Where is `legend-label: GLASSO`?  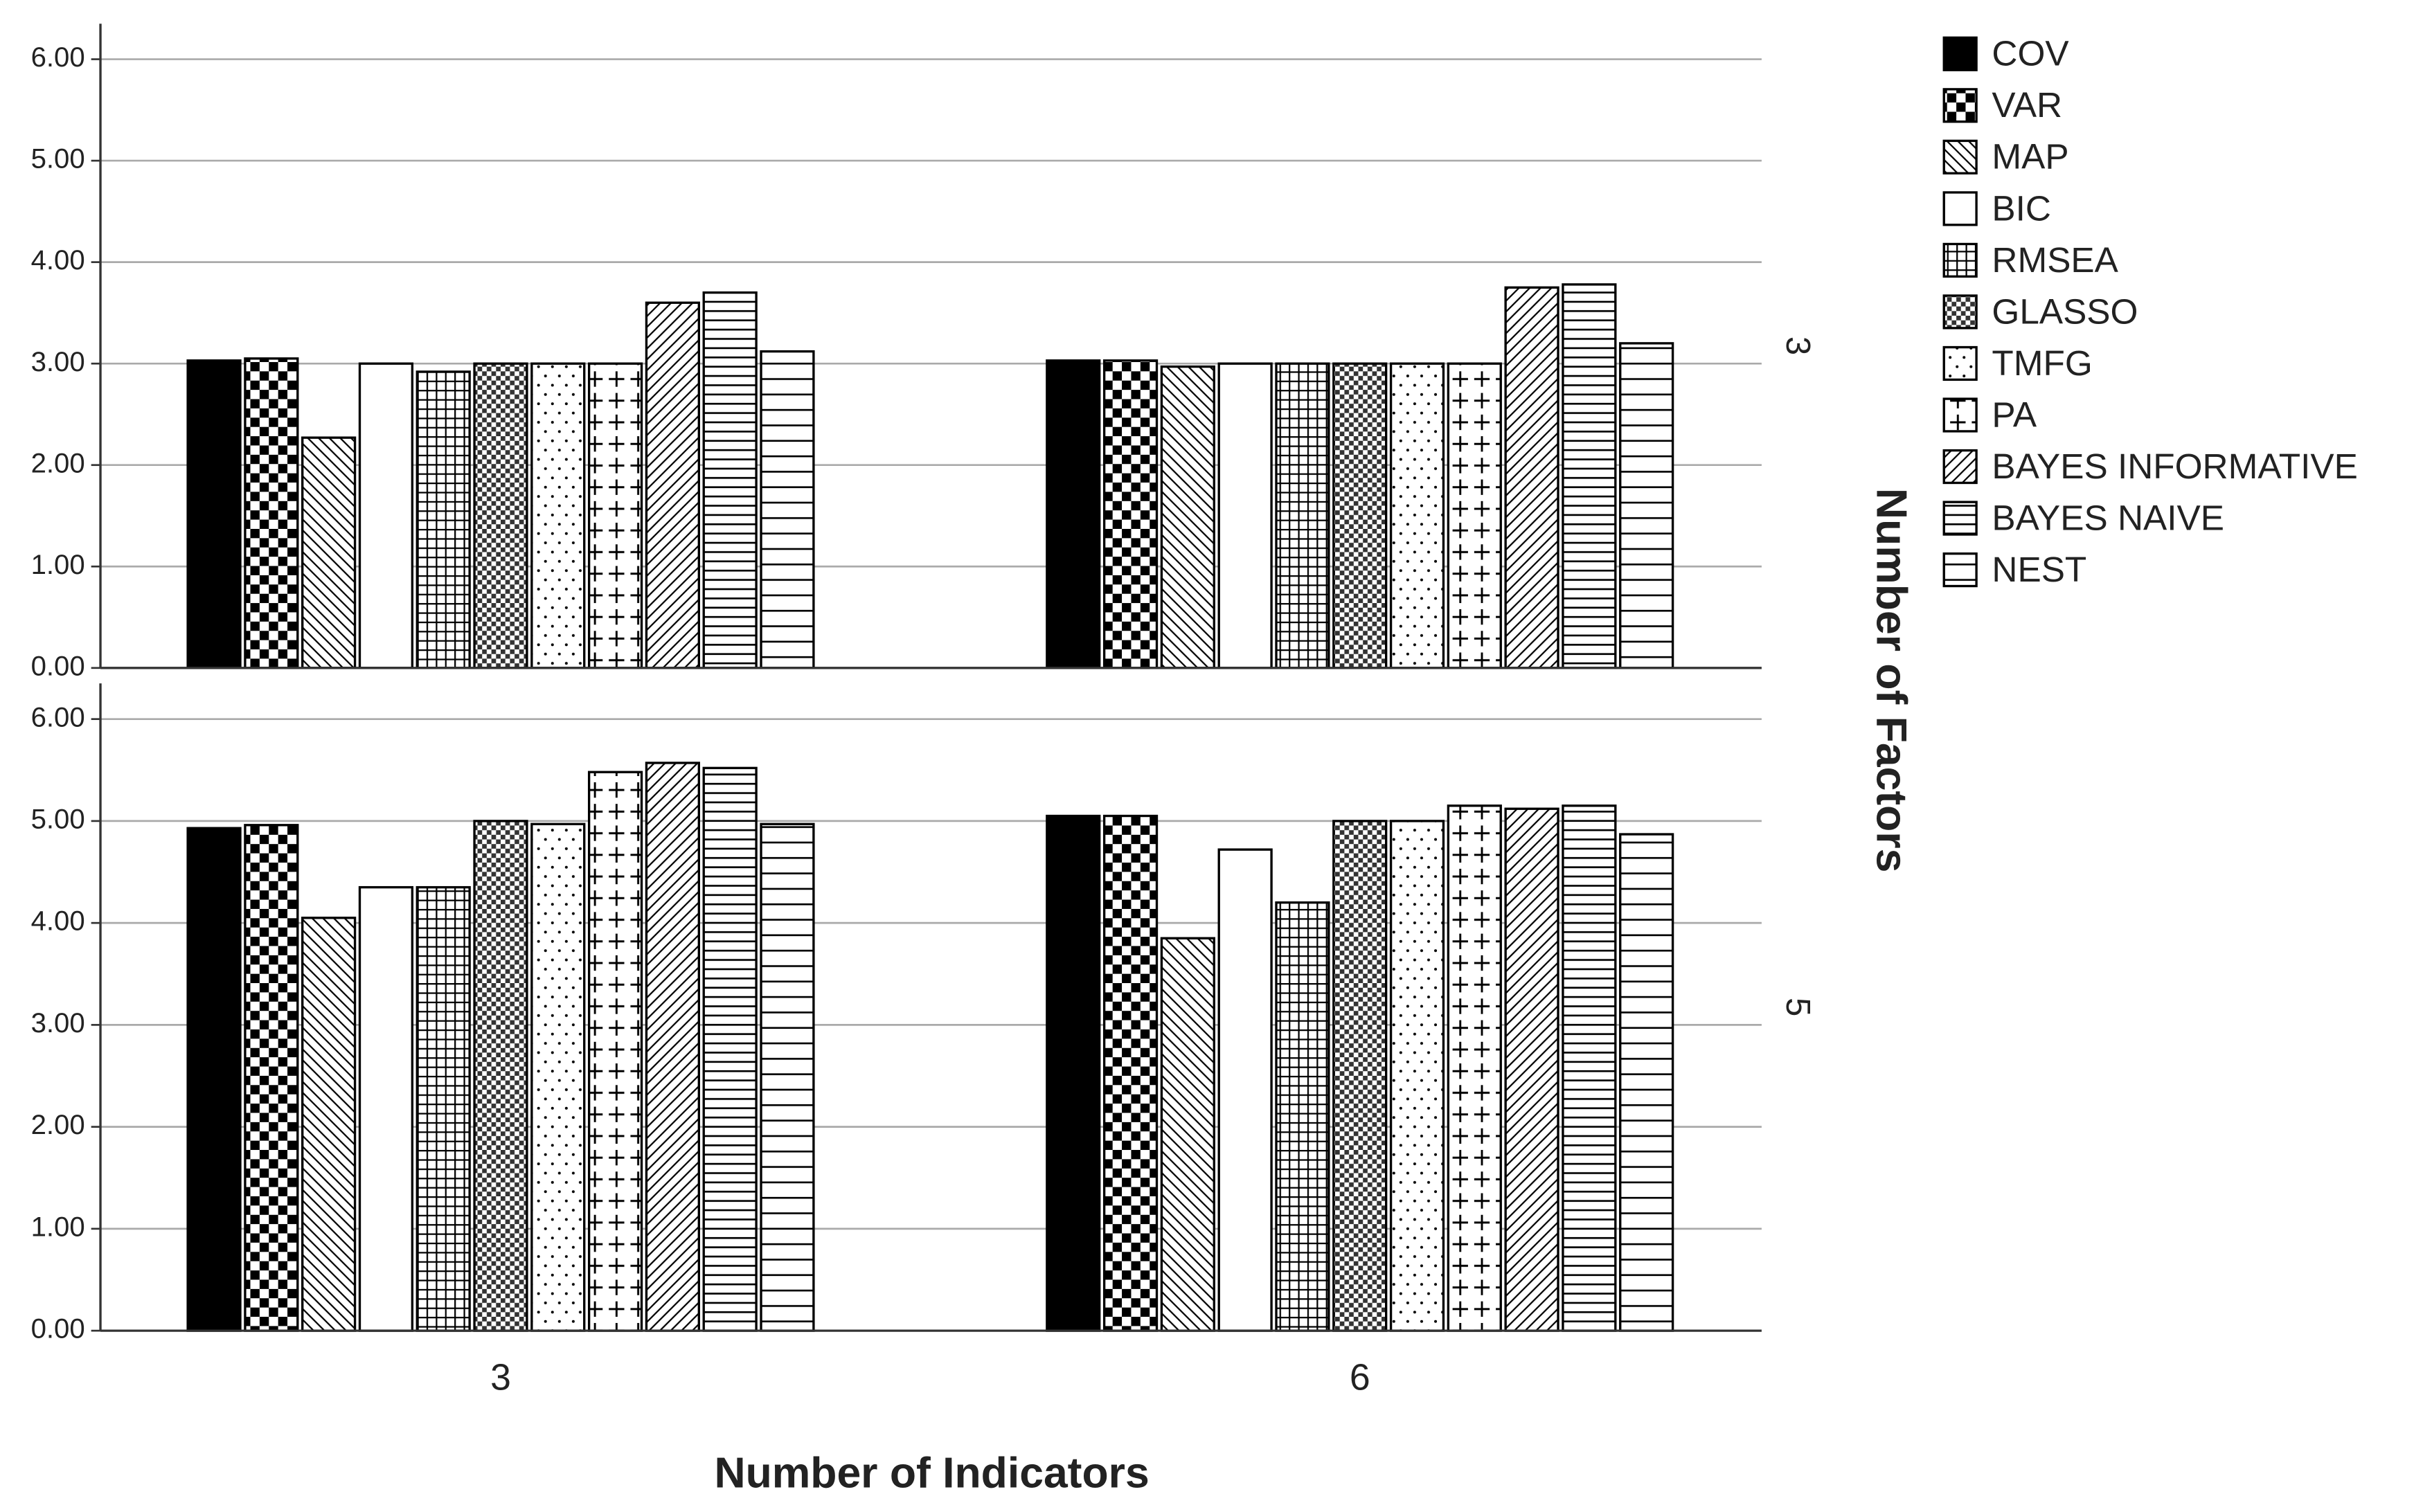 legend-label: GLASSO is located at coordinates (2065, 311).